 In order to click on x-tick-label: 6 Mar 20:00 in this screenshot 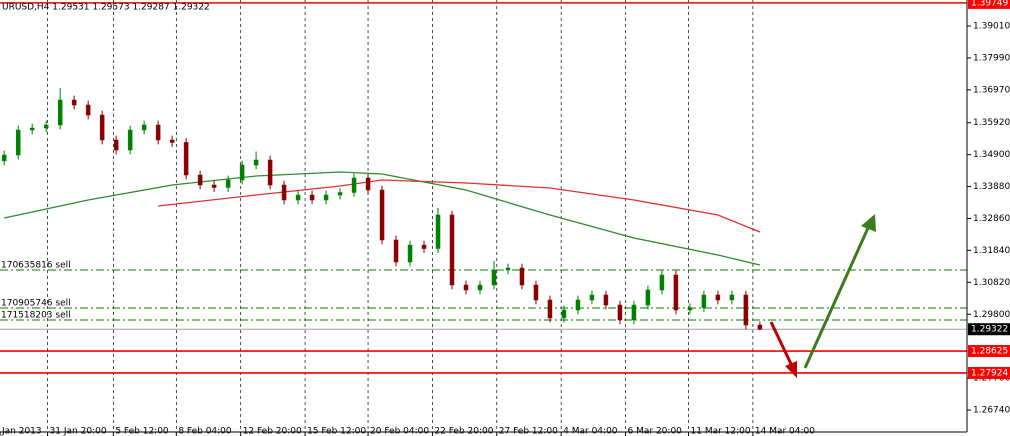, I will do `click(655, 431)`.